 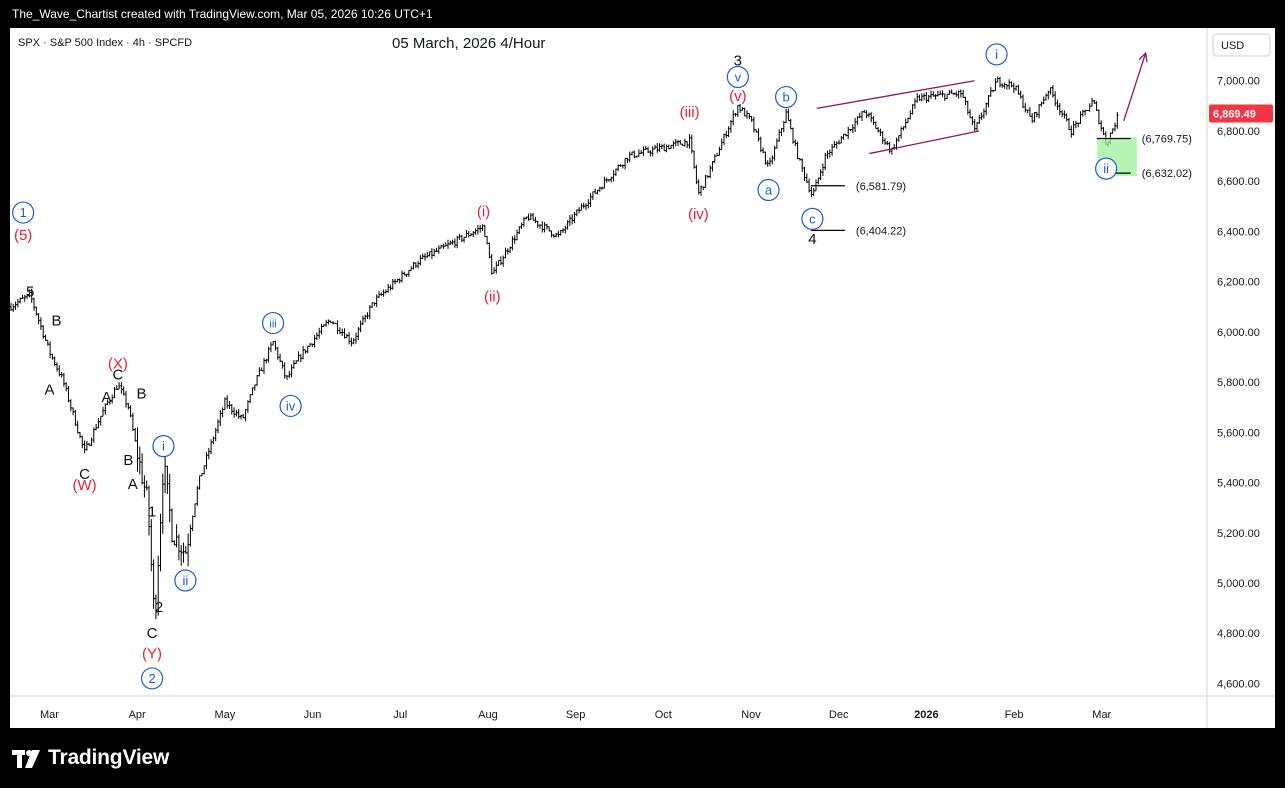 What do you see at coordinates (1238, 132) in the screenshot?
I see `y-tick-label: 6,800.00` at bounding box center [1238, 132].